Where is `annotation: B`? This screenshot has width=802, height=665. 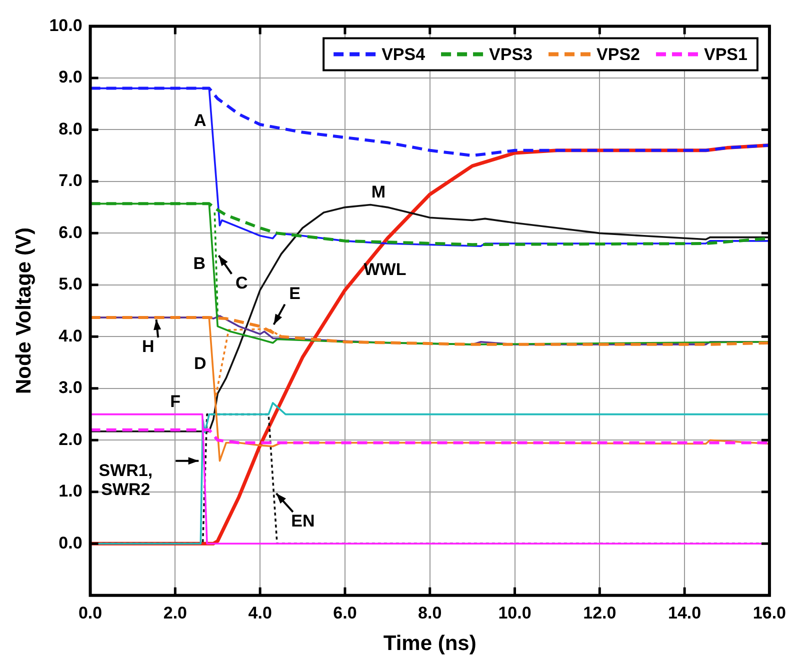
annotation: B is located at coordinates (199, 263).